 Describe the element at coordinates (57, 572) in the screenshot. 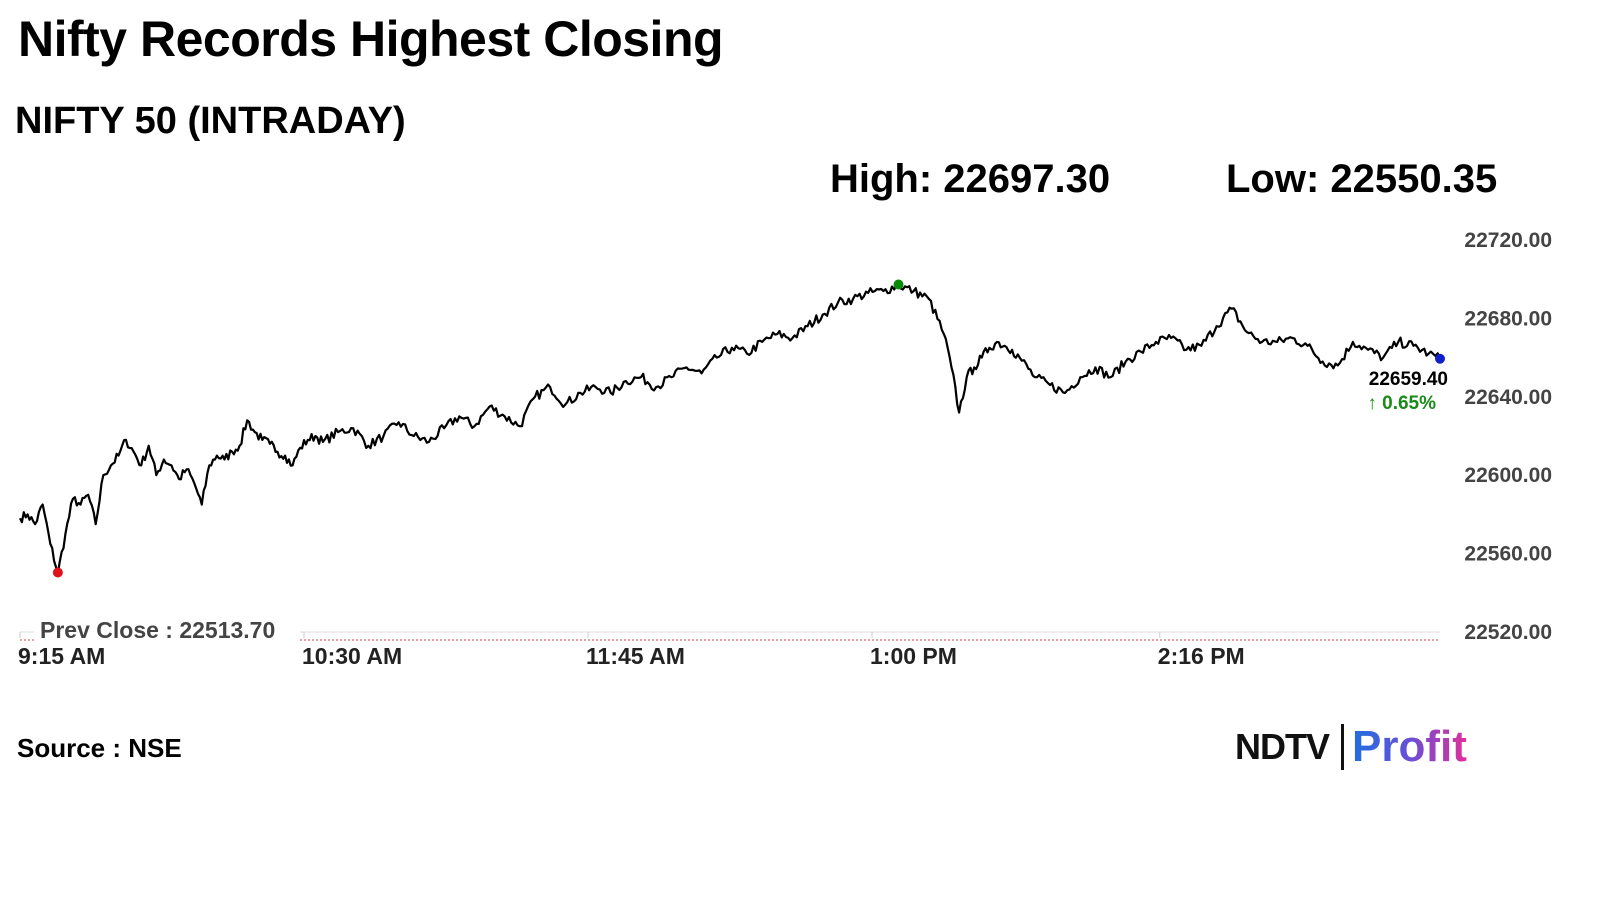

I see `low-point-marker` at that location.